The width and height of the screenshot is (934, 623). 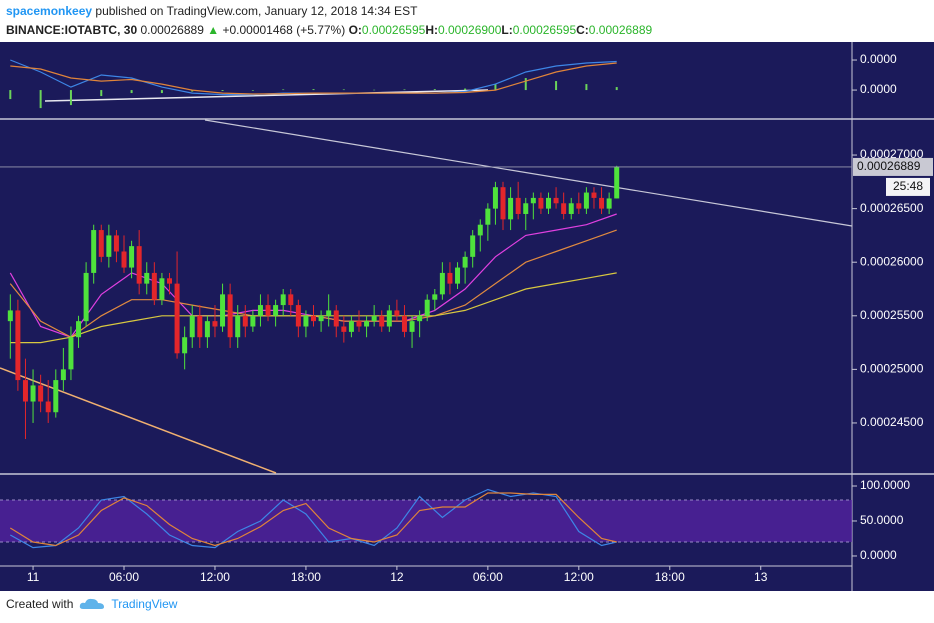 I want to click on symbol: BINANCE:IOTABTC, 30, so click(x=72, y=30).